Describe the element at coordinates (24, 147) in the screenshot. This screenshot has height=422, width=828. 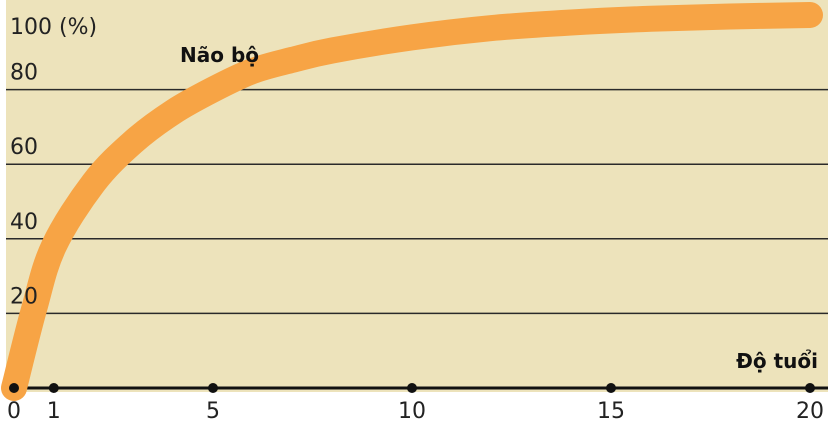
I see `y-tick-label-60: 60` at that location.